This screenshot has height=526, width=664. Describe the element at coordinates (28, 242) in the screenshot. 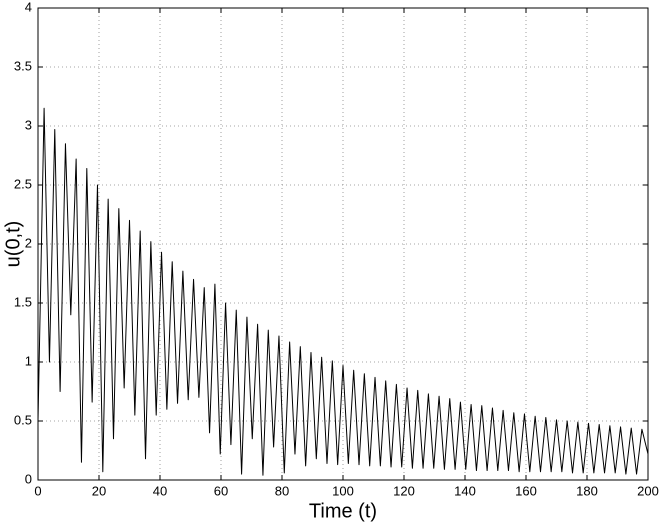

I see `y-tick-label: 2` at that location.